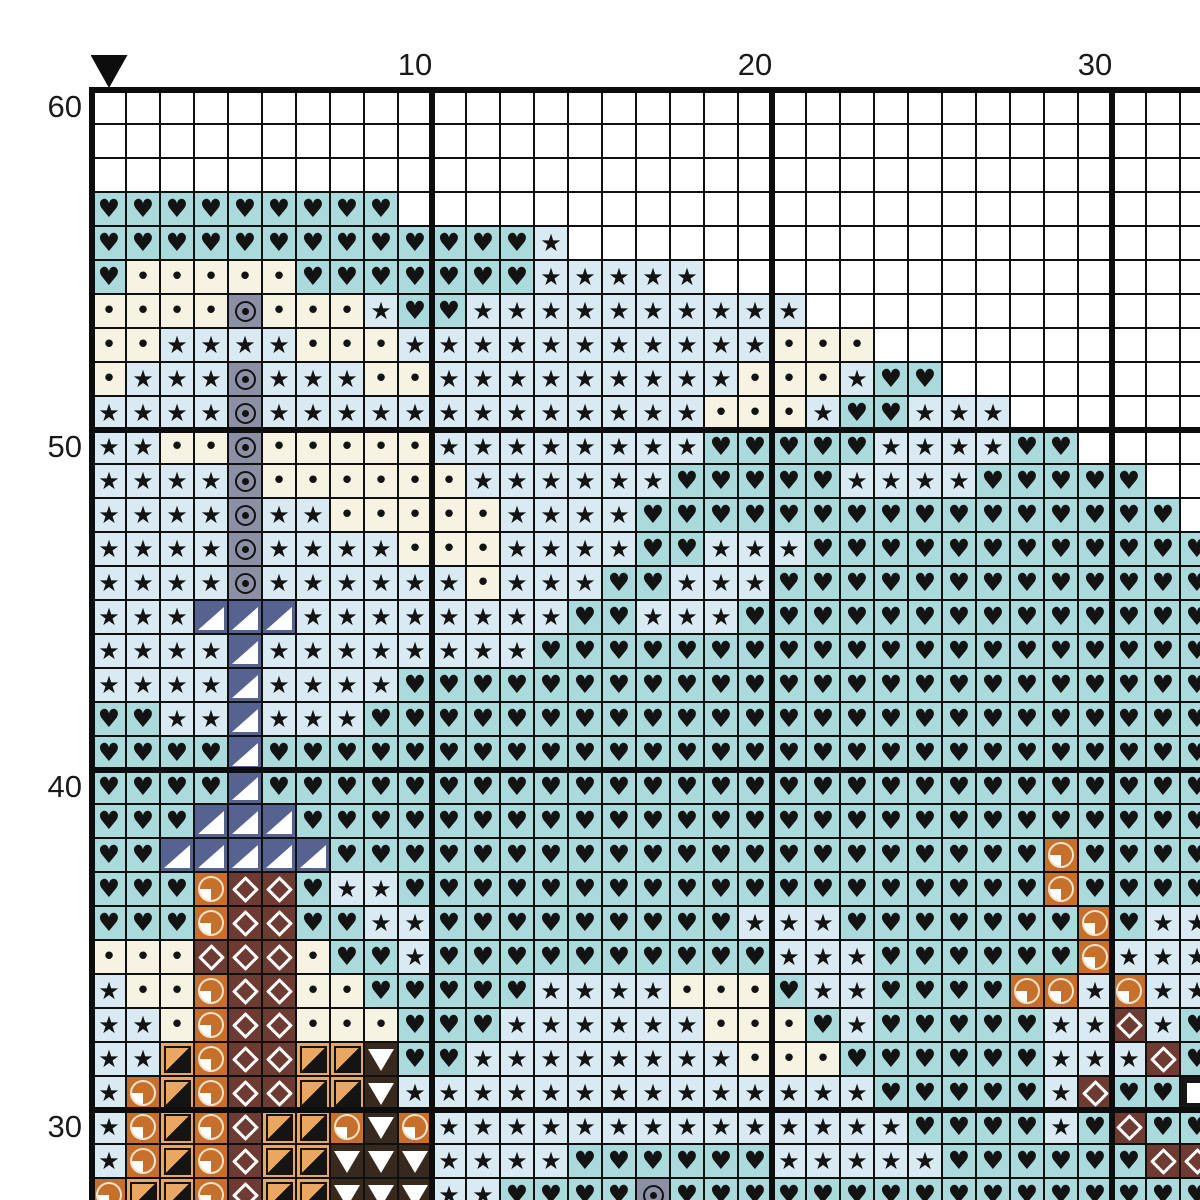 This screenshot has height=1200, width=1200. I want to click on half-square-tan-icon, so click(143, 1190).